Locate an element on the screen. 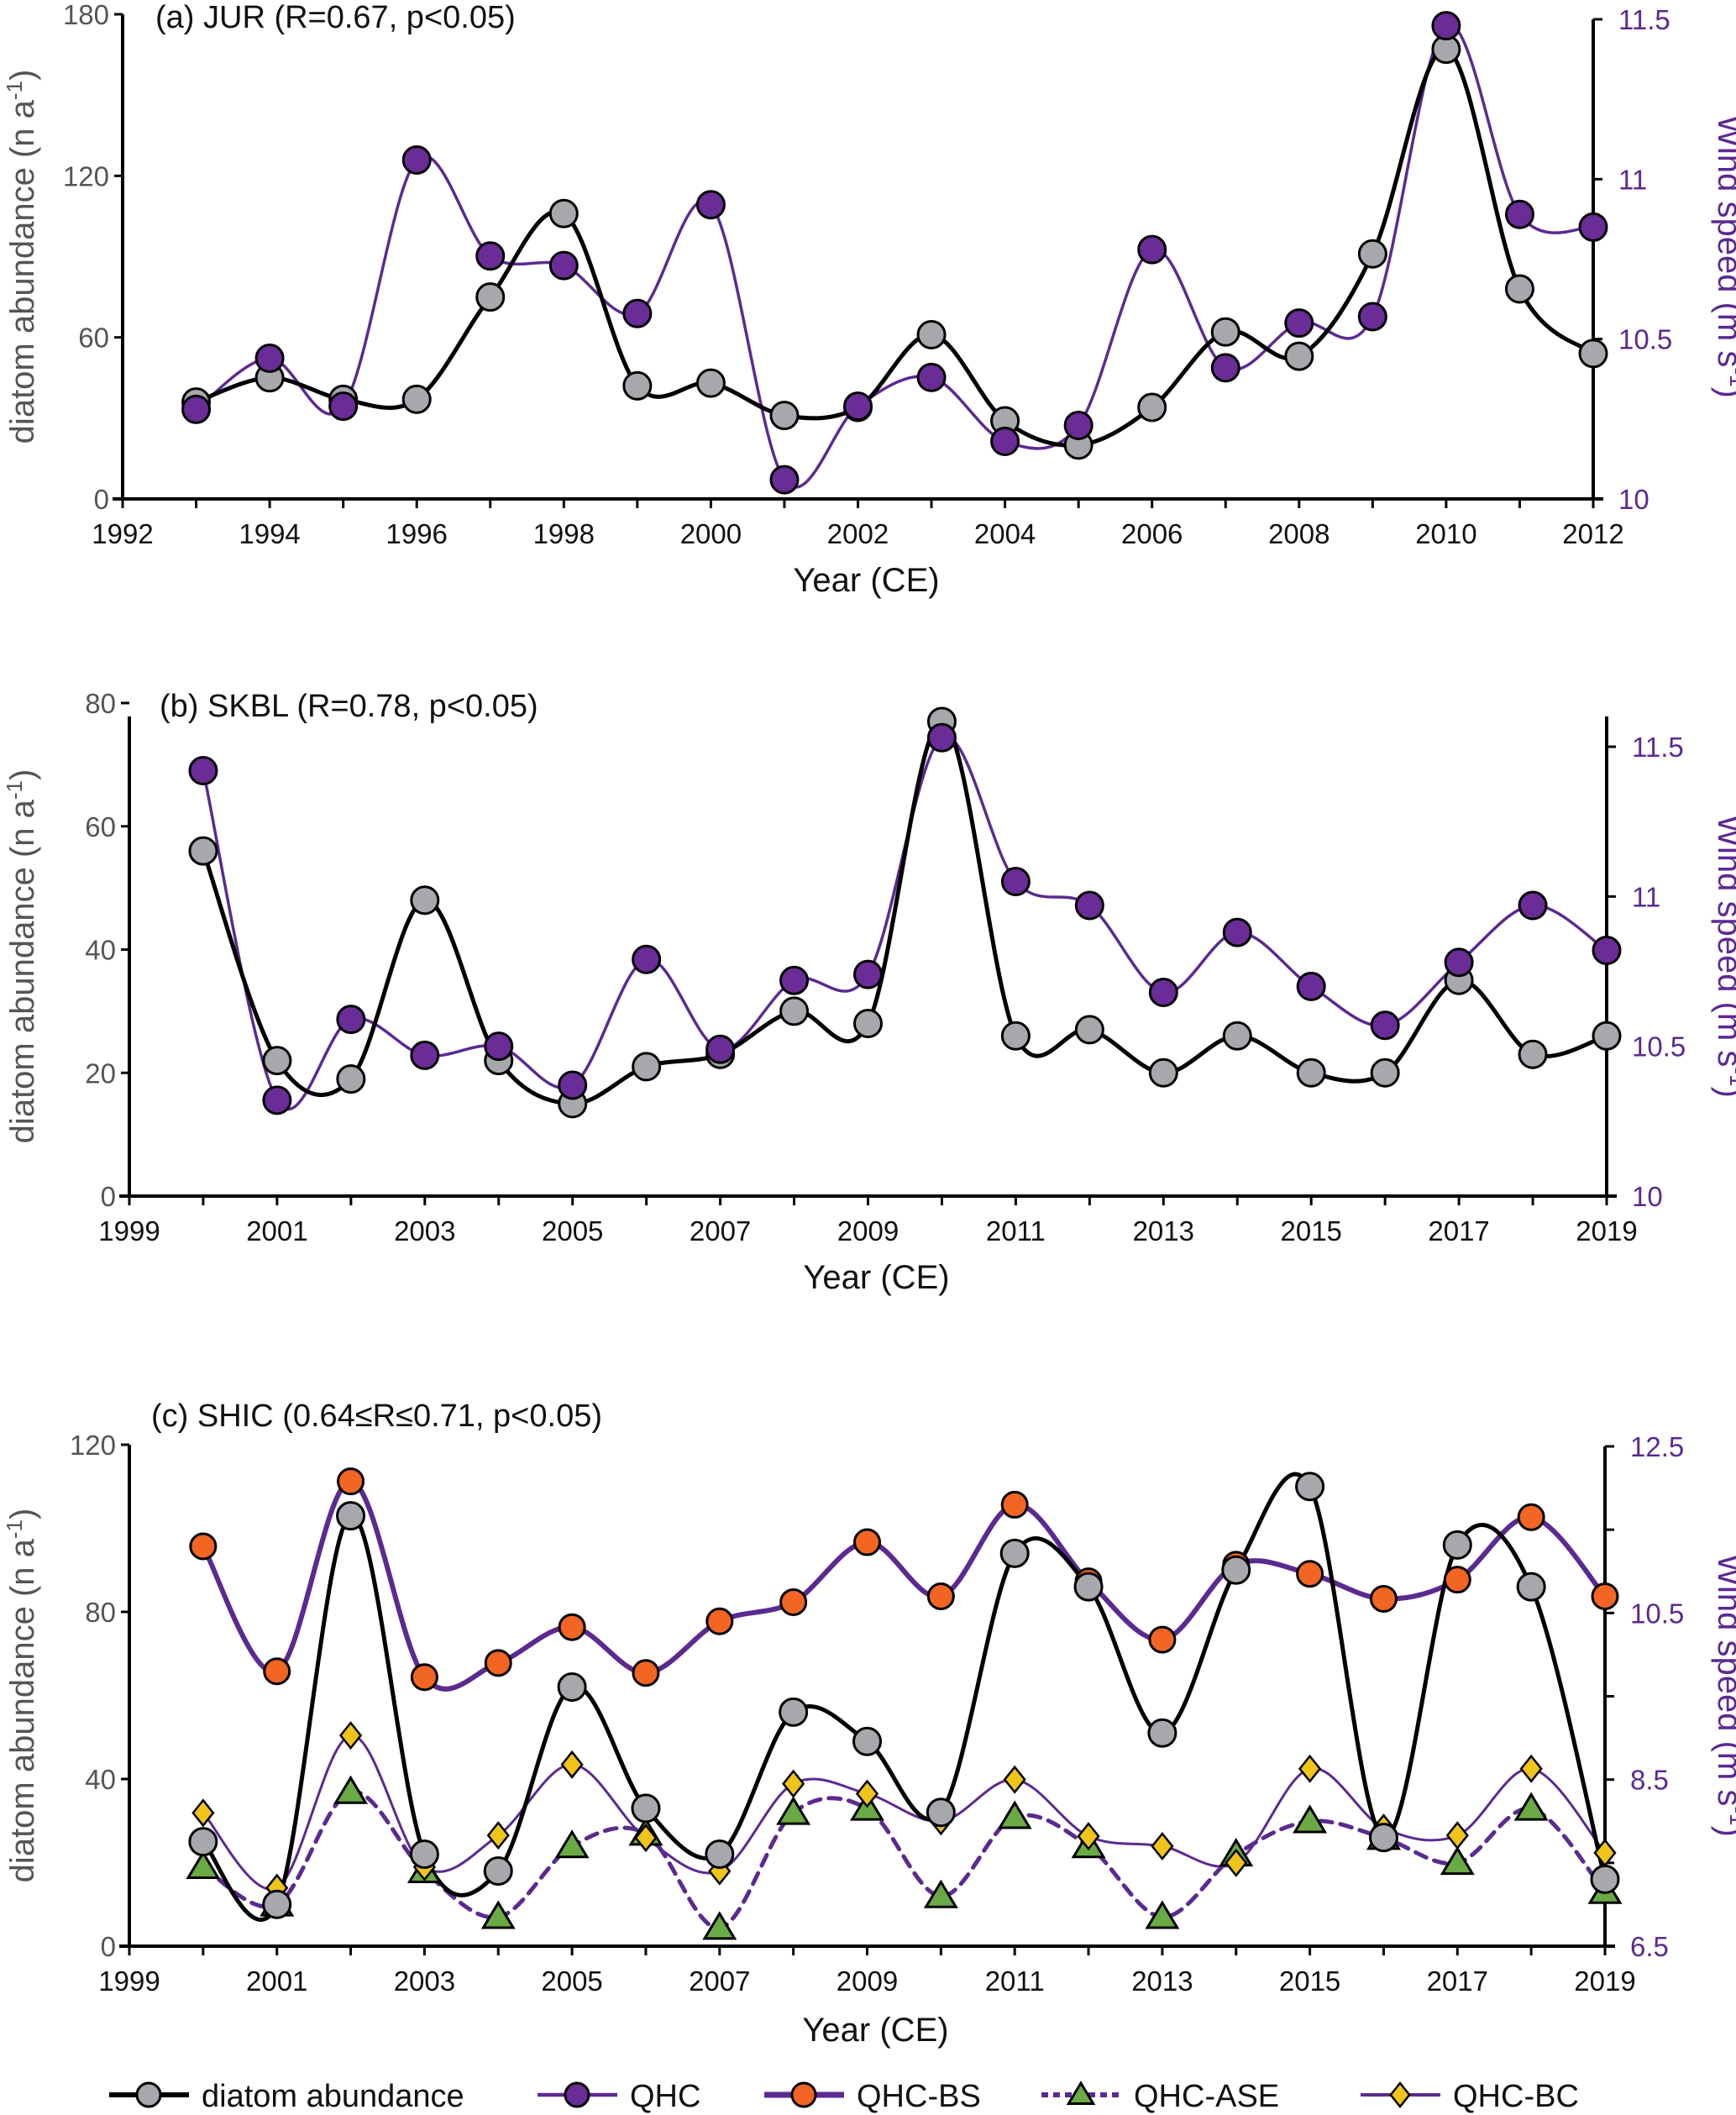  right-y-tick-label: 12.5 is located at coordinates (1657, 1446).